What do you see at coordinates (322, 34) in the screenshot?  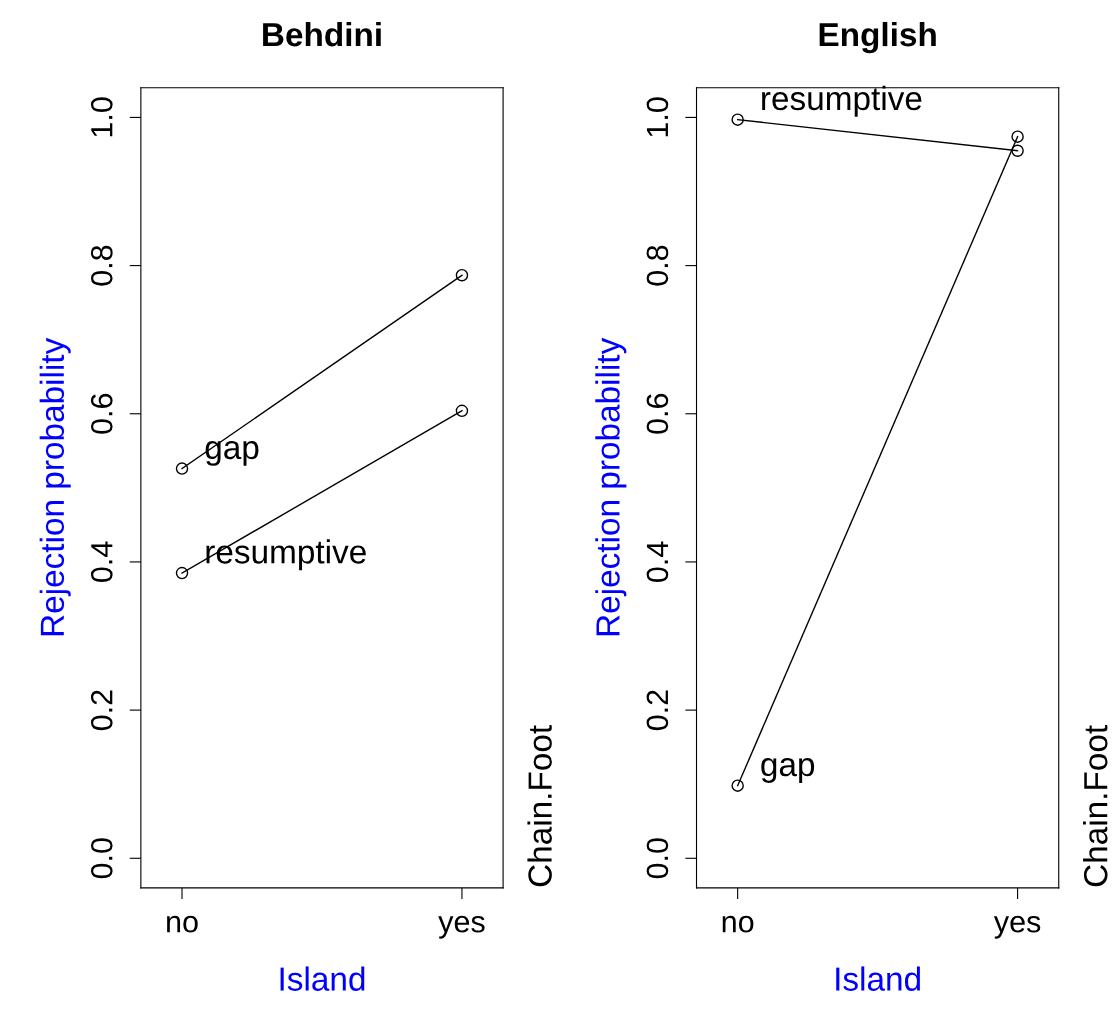 I see `chart-title: Behdini` at bounding box center [322, 34].